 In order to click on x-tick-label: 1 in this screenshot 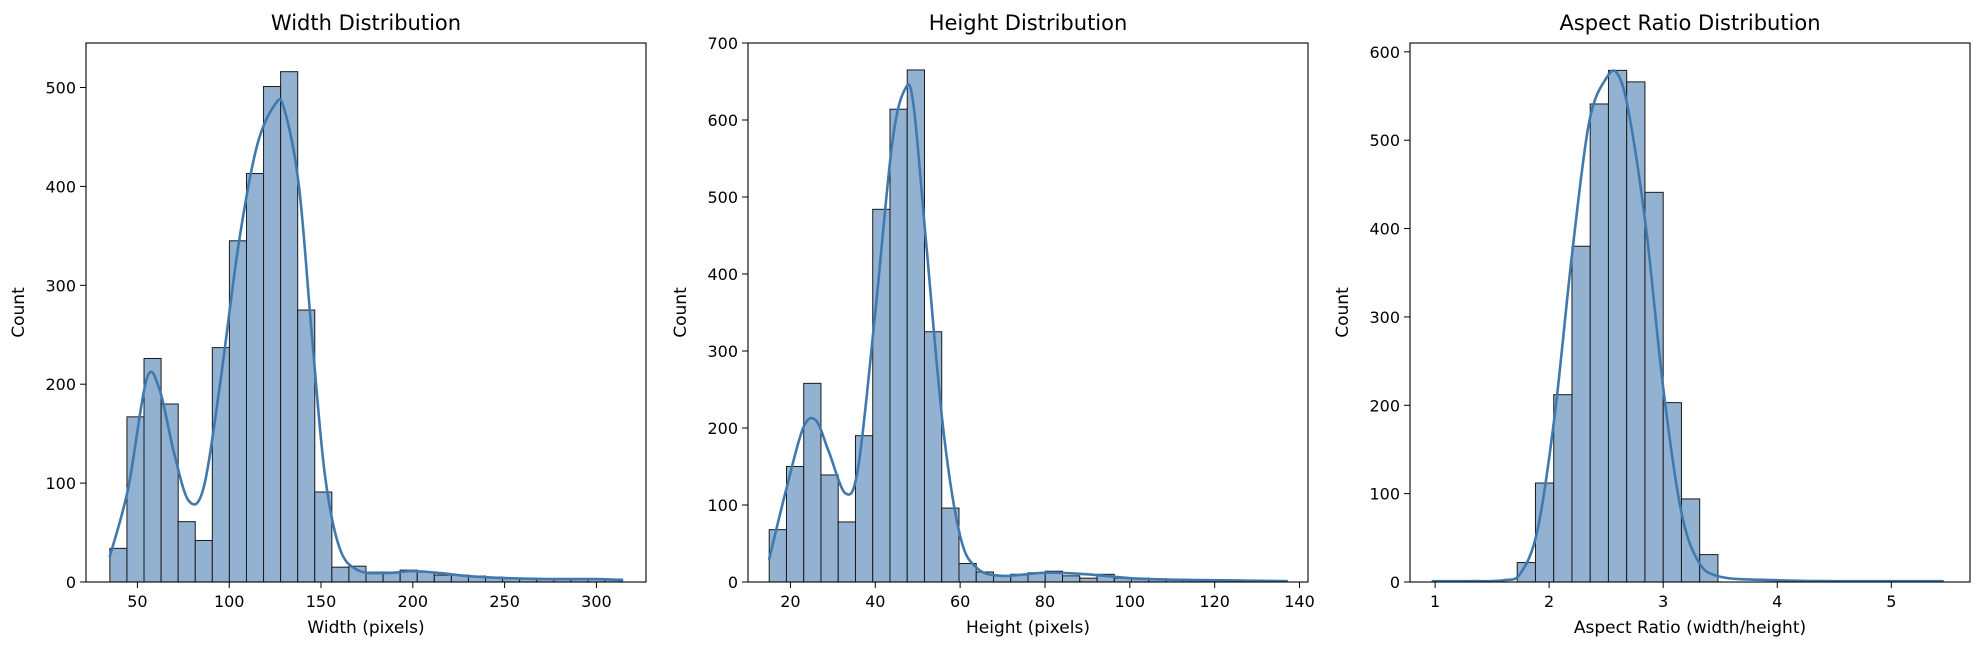, I will do `click(1435, 601)`.